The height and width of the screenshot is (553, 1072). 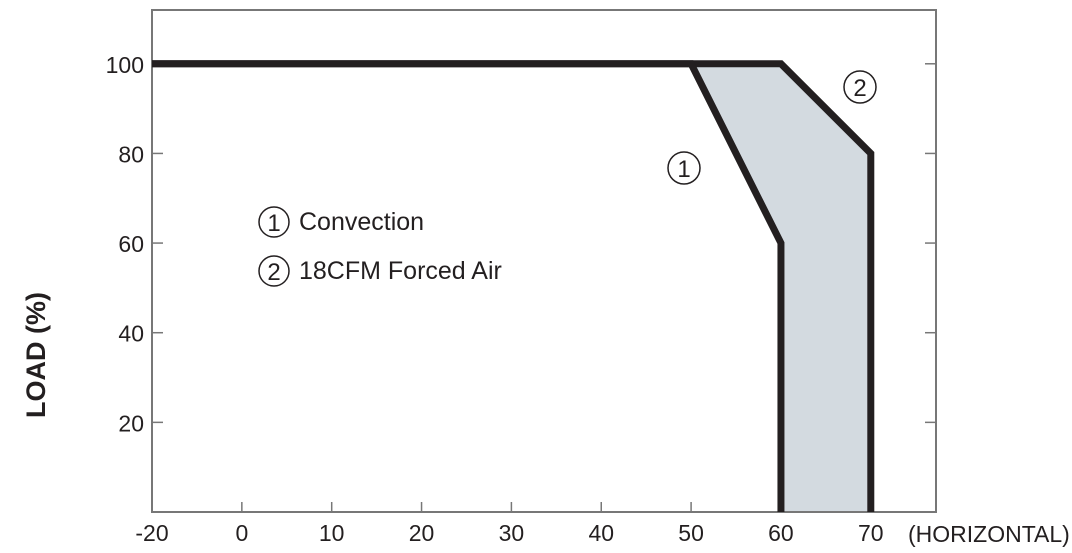 I want to click on marker-2-circle, so click(x=274, y=271).